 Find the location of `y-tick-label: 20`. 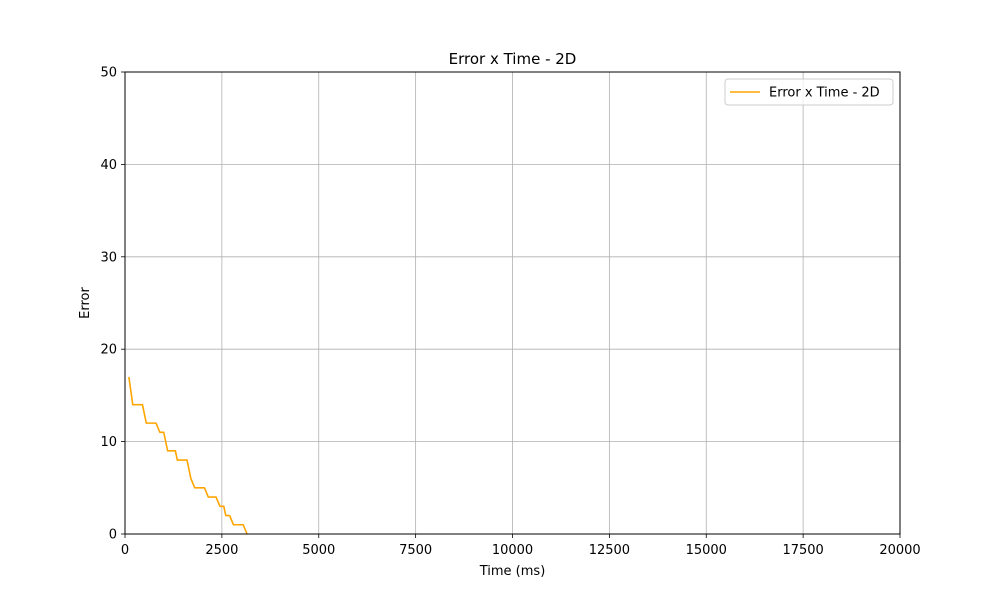

y-tick-label: 20 is located at coordinates (108, 350).